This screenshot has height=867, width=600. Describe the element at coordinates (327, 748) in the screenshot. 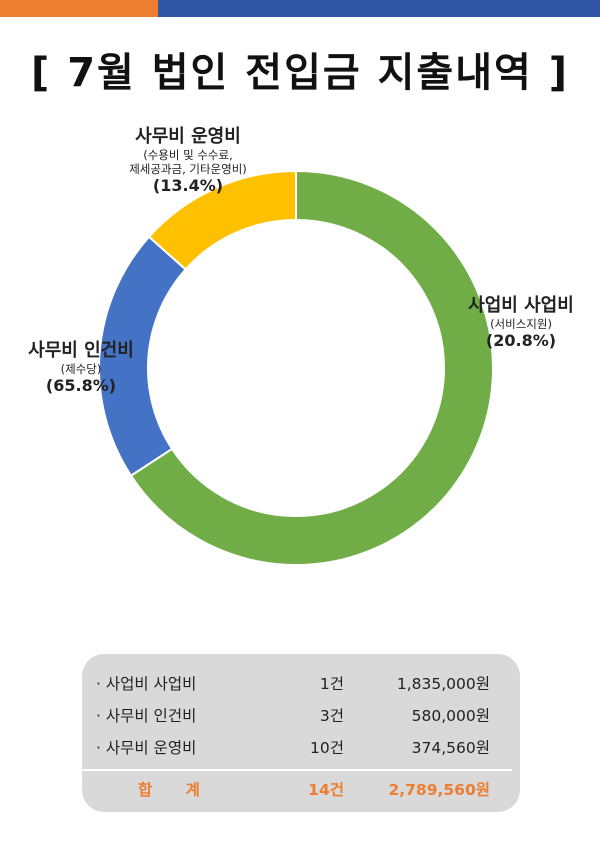

I see `summary-count: 10건` at that location.